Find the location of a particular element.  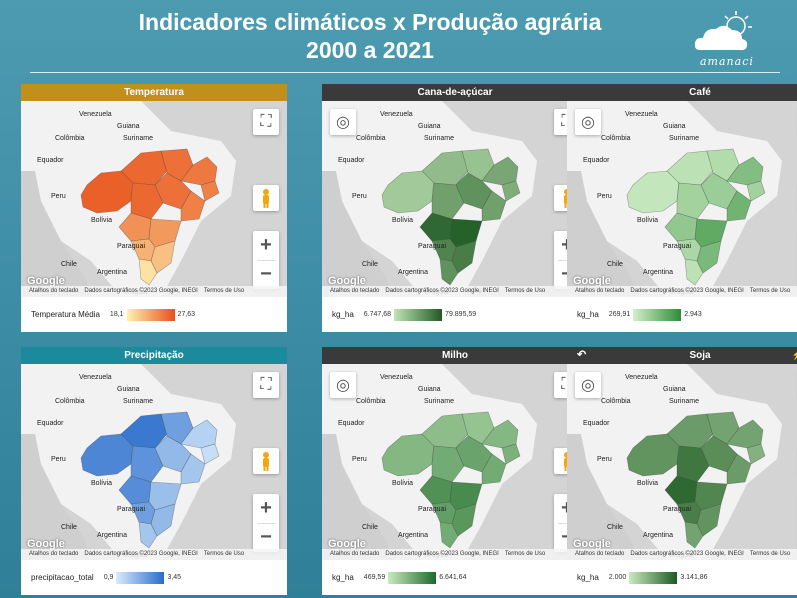

color-legend: kg_ha 469,59 6.641,64 is located at coordinates (455, 577).